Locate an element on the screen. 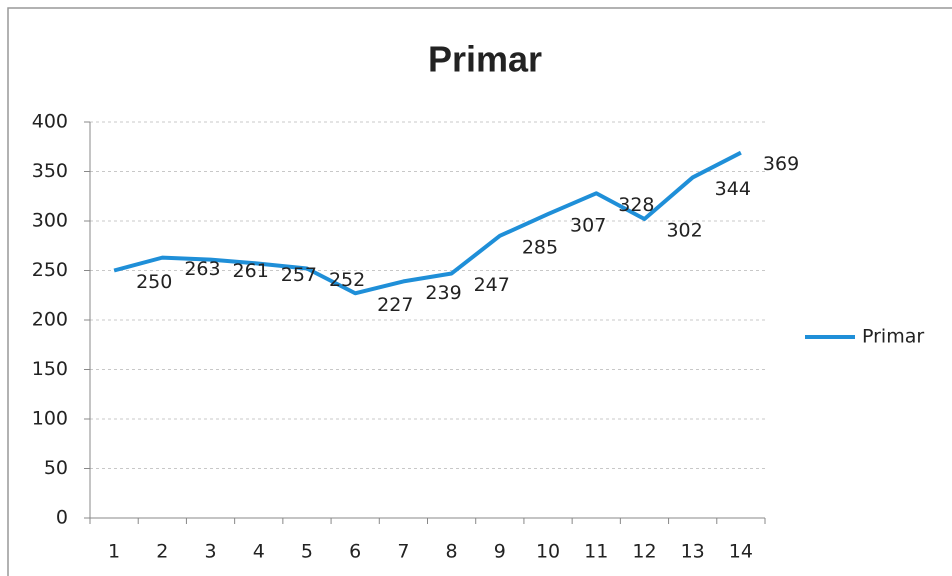 This screenshot has height=576, width=952. data-label: 307 is located at coordinates (588, 226).